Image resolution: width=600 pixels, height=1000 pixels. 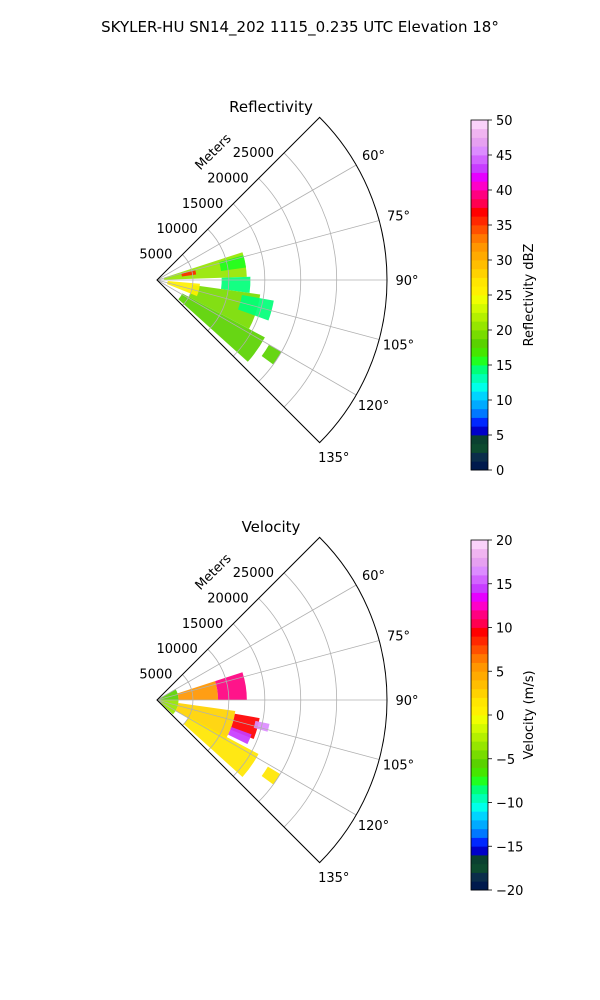 I want to click on range-tick-label: 10000, so click(x=176, y=229).